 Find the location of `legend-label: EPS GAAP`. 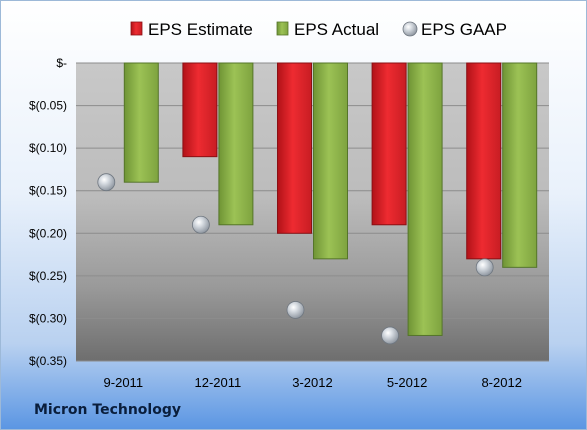

legend-label: EPS GAAP is located at coordinates (464, 29).